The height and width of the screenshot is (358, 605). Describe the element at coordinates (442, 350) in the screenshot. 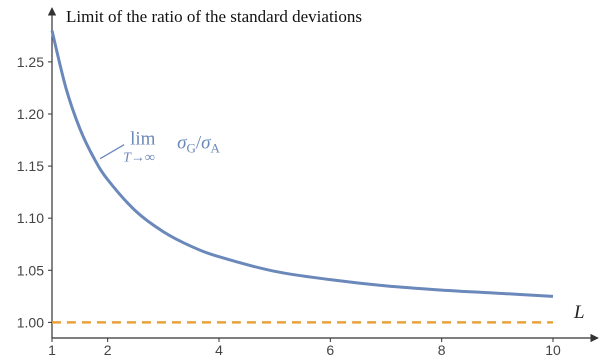

I see `x-tick-label: 8` at that location.